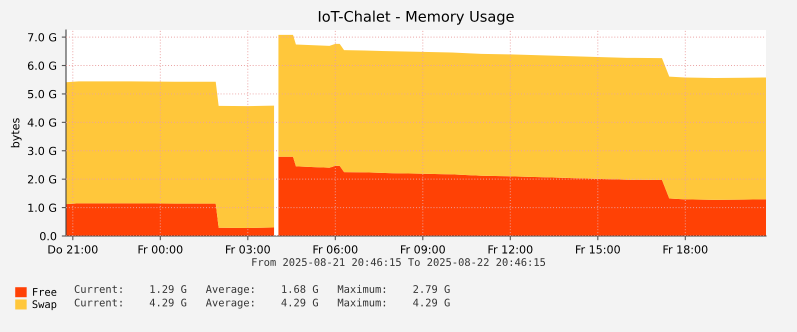 The width and height of the screenshot is (797, 332). I want to click on legend-label: Swap, so click(44, 305).